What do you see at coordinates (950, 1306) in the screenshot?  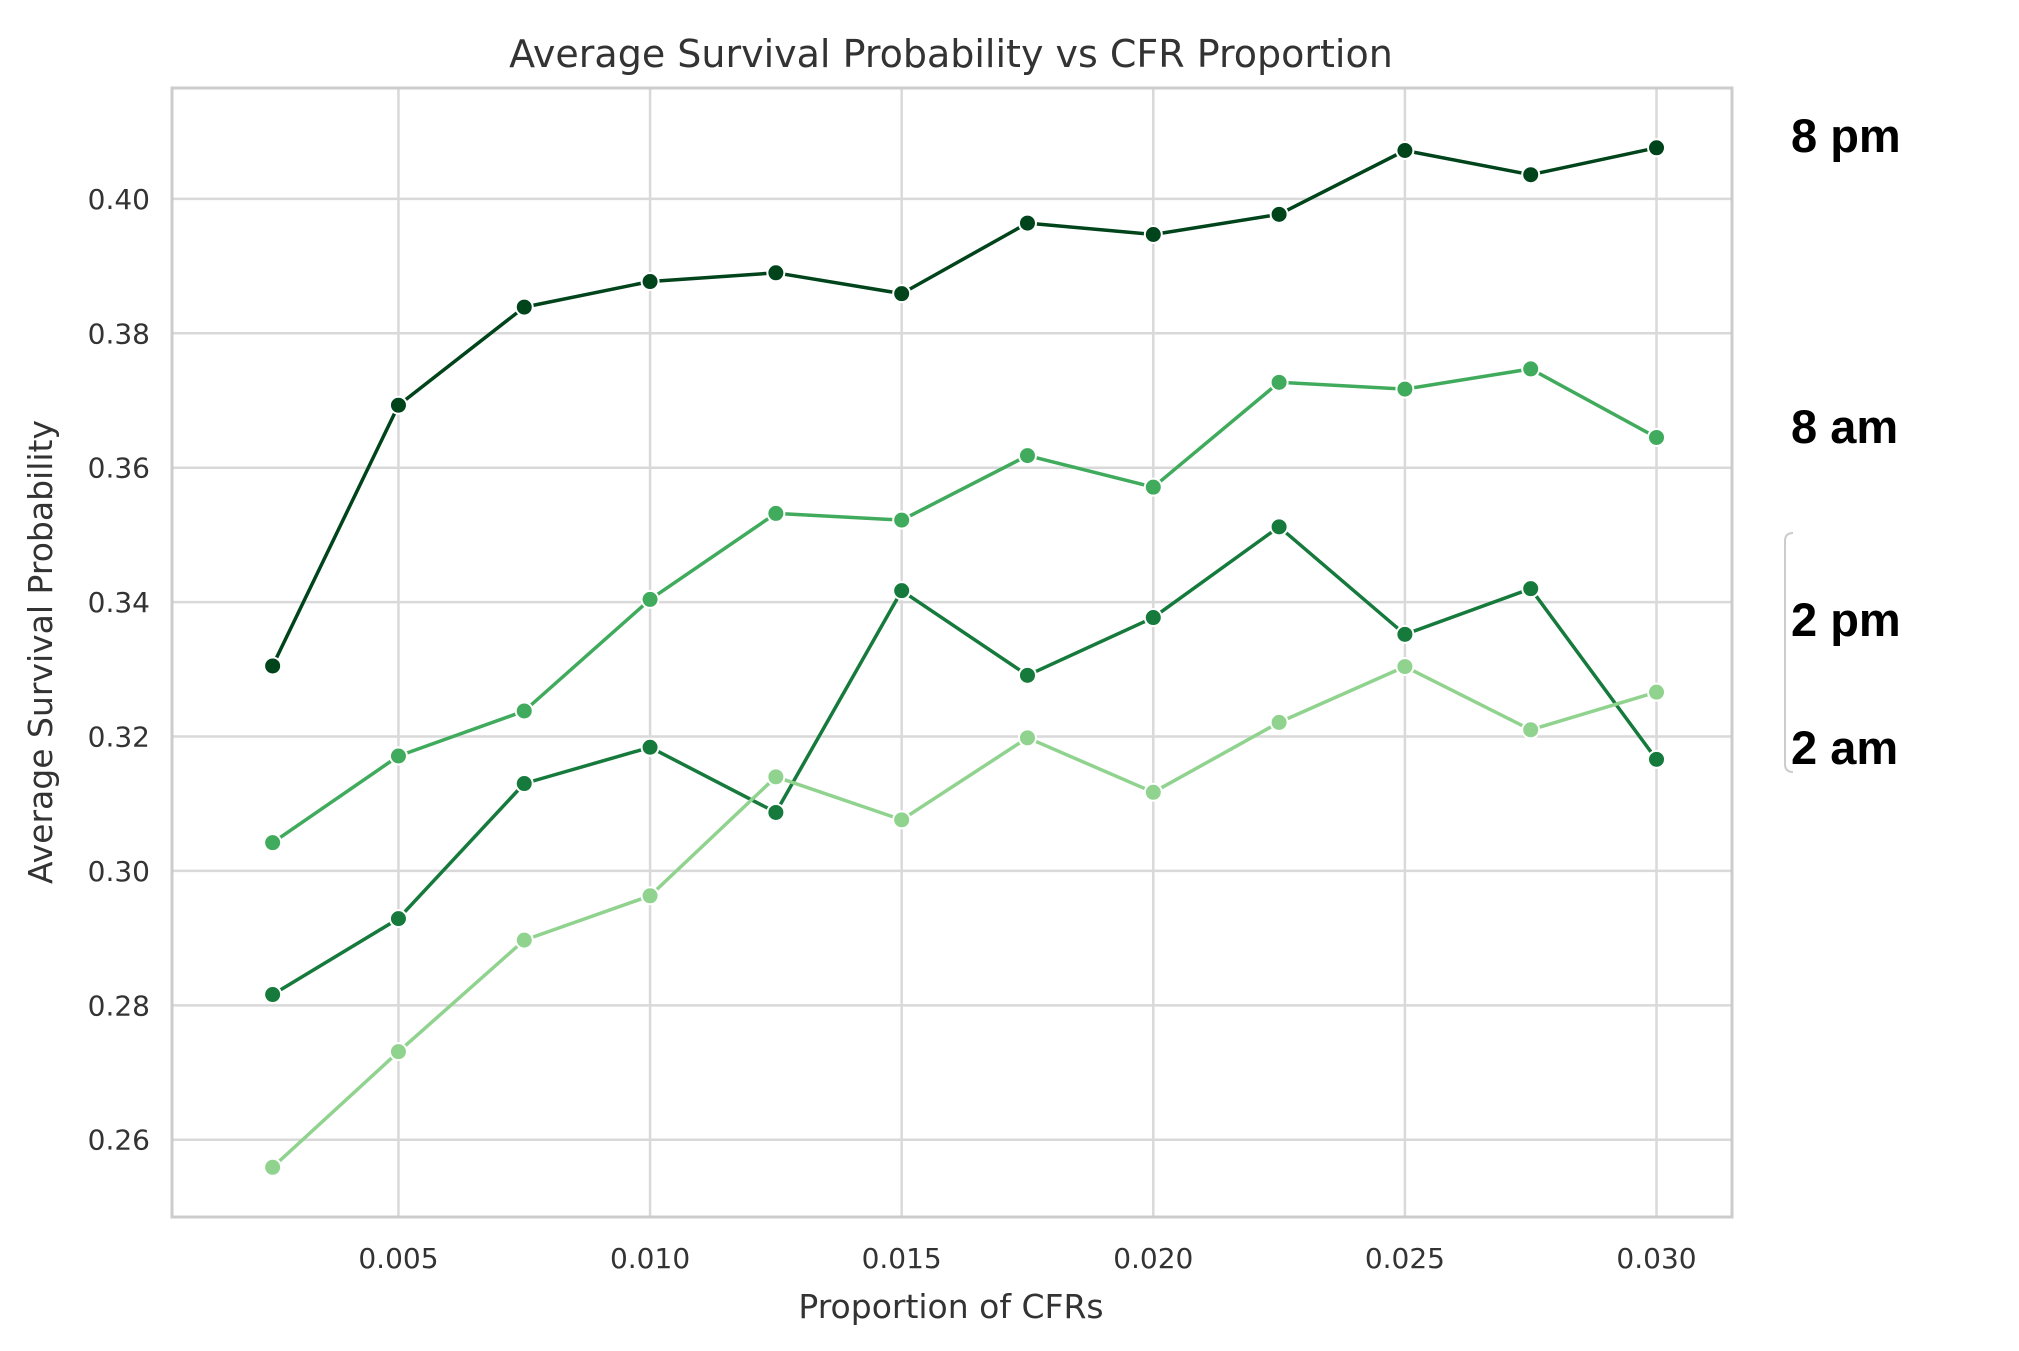 I see `x-axis-label: Proportion of CFRs` at bounding box center [950, 1306].